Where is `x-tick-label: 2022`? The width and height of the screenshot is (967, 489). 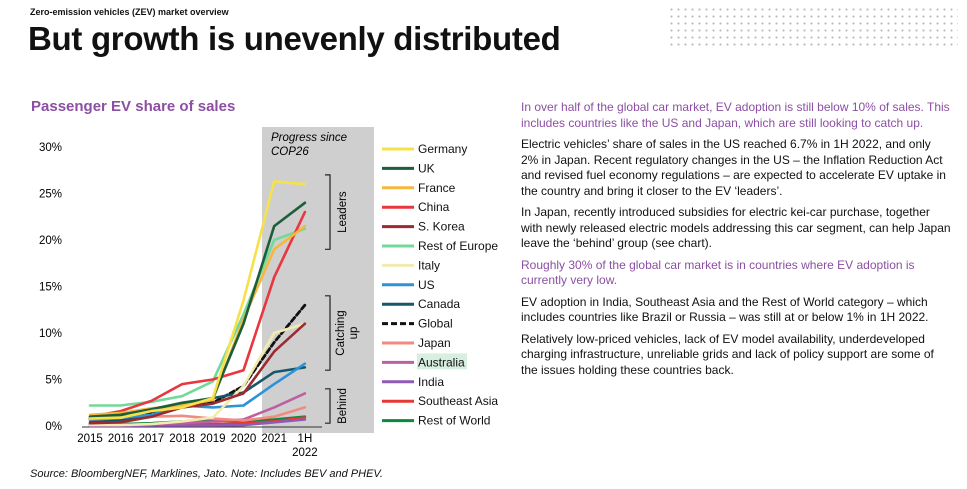
x-tick-label: 2022 is located at coordinates (305, 453).